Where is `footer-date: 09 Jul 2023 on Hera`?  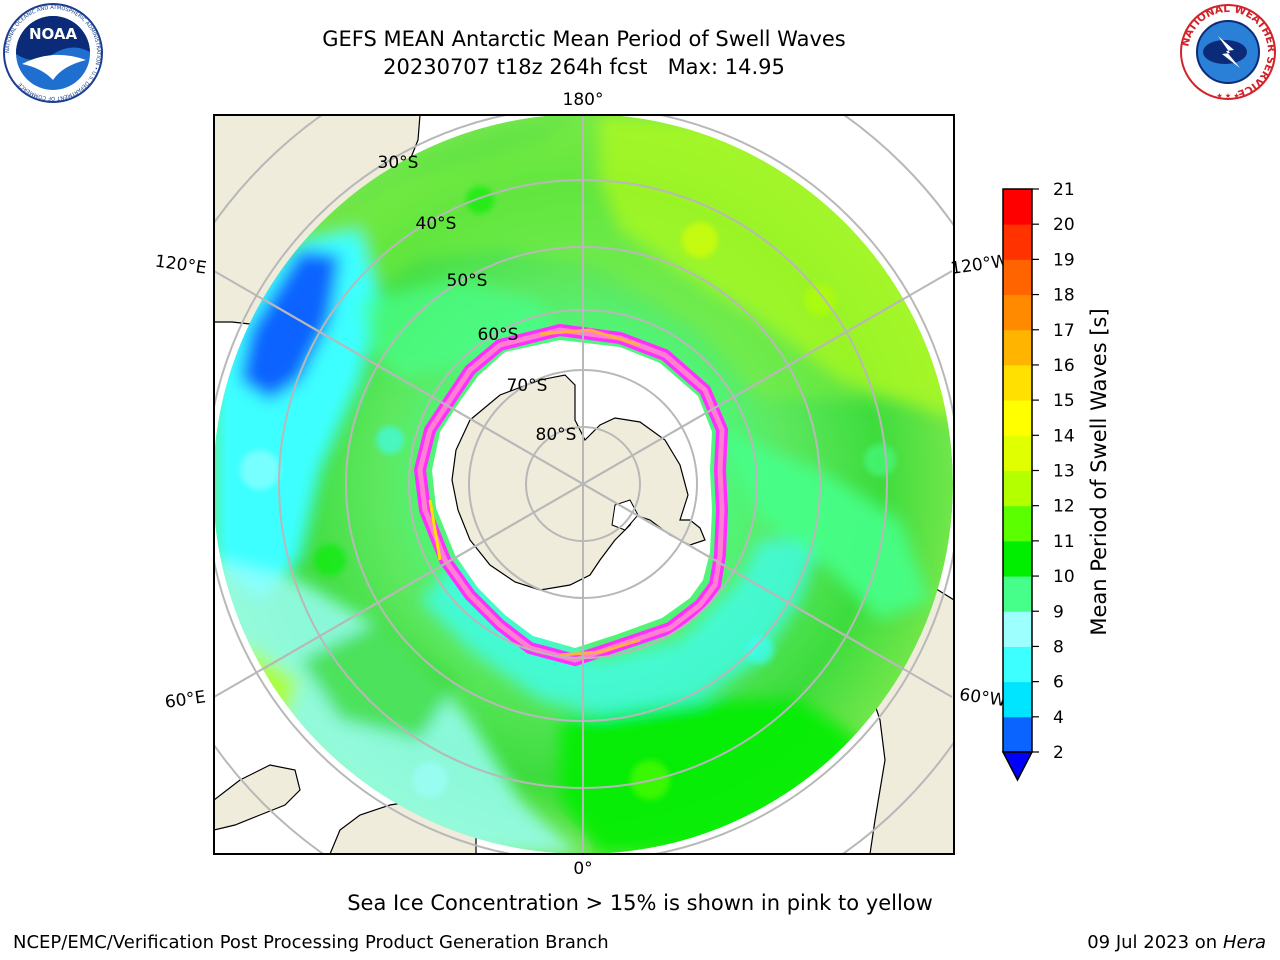 footer-date: 09 Jul 2023 on Hera is located at coordinates (1176, 942).